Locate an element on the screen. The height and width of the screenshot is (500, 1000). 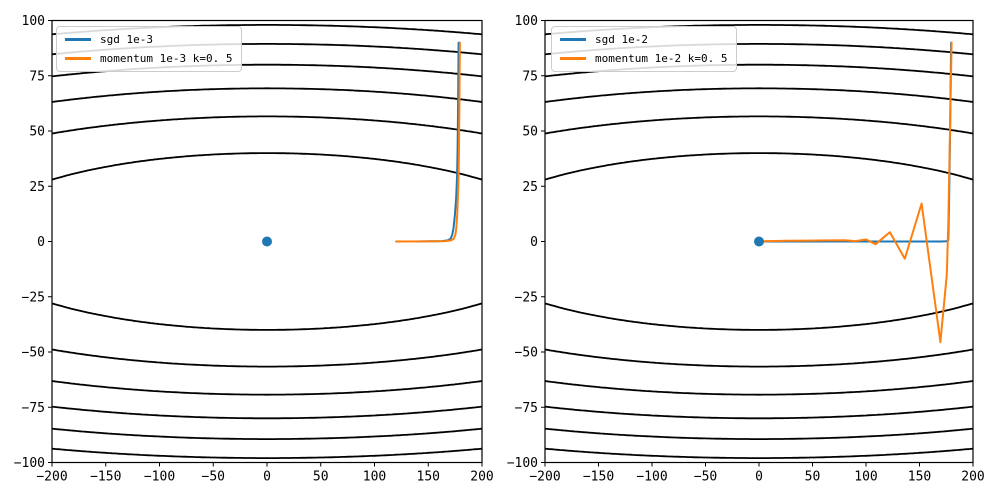
legend-right: sgd 1e-2 momentum 1e-2 k=0. 5 is located at coordinates (644, 49).